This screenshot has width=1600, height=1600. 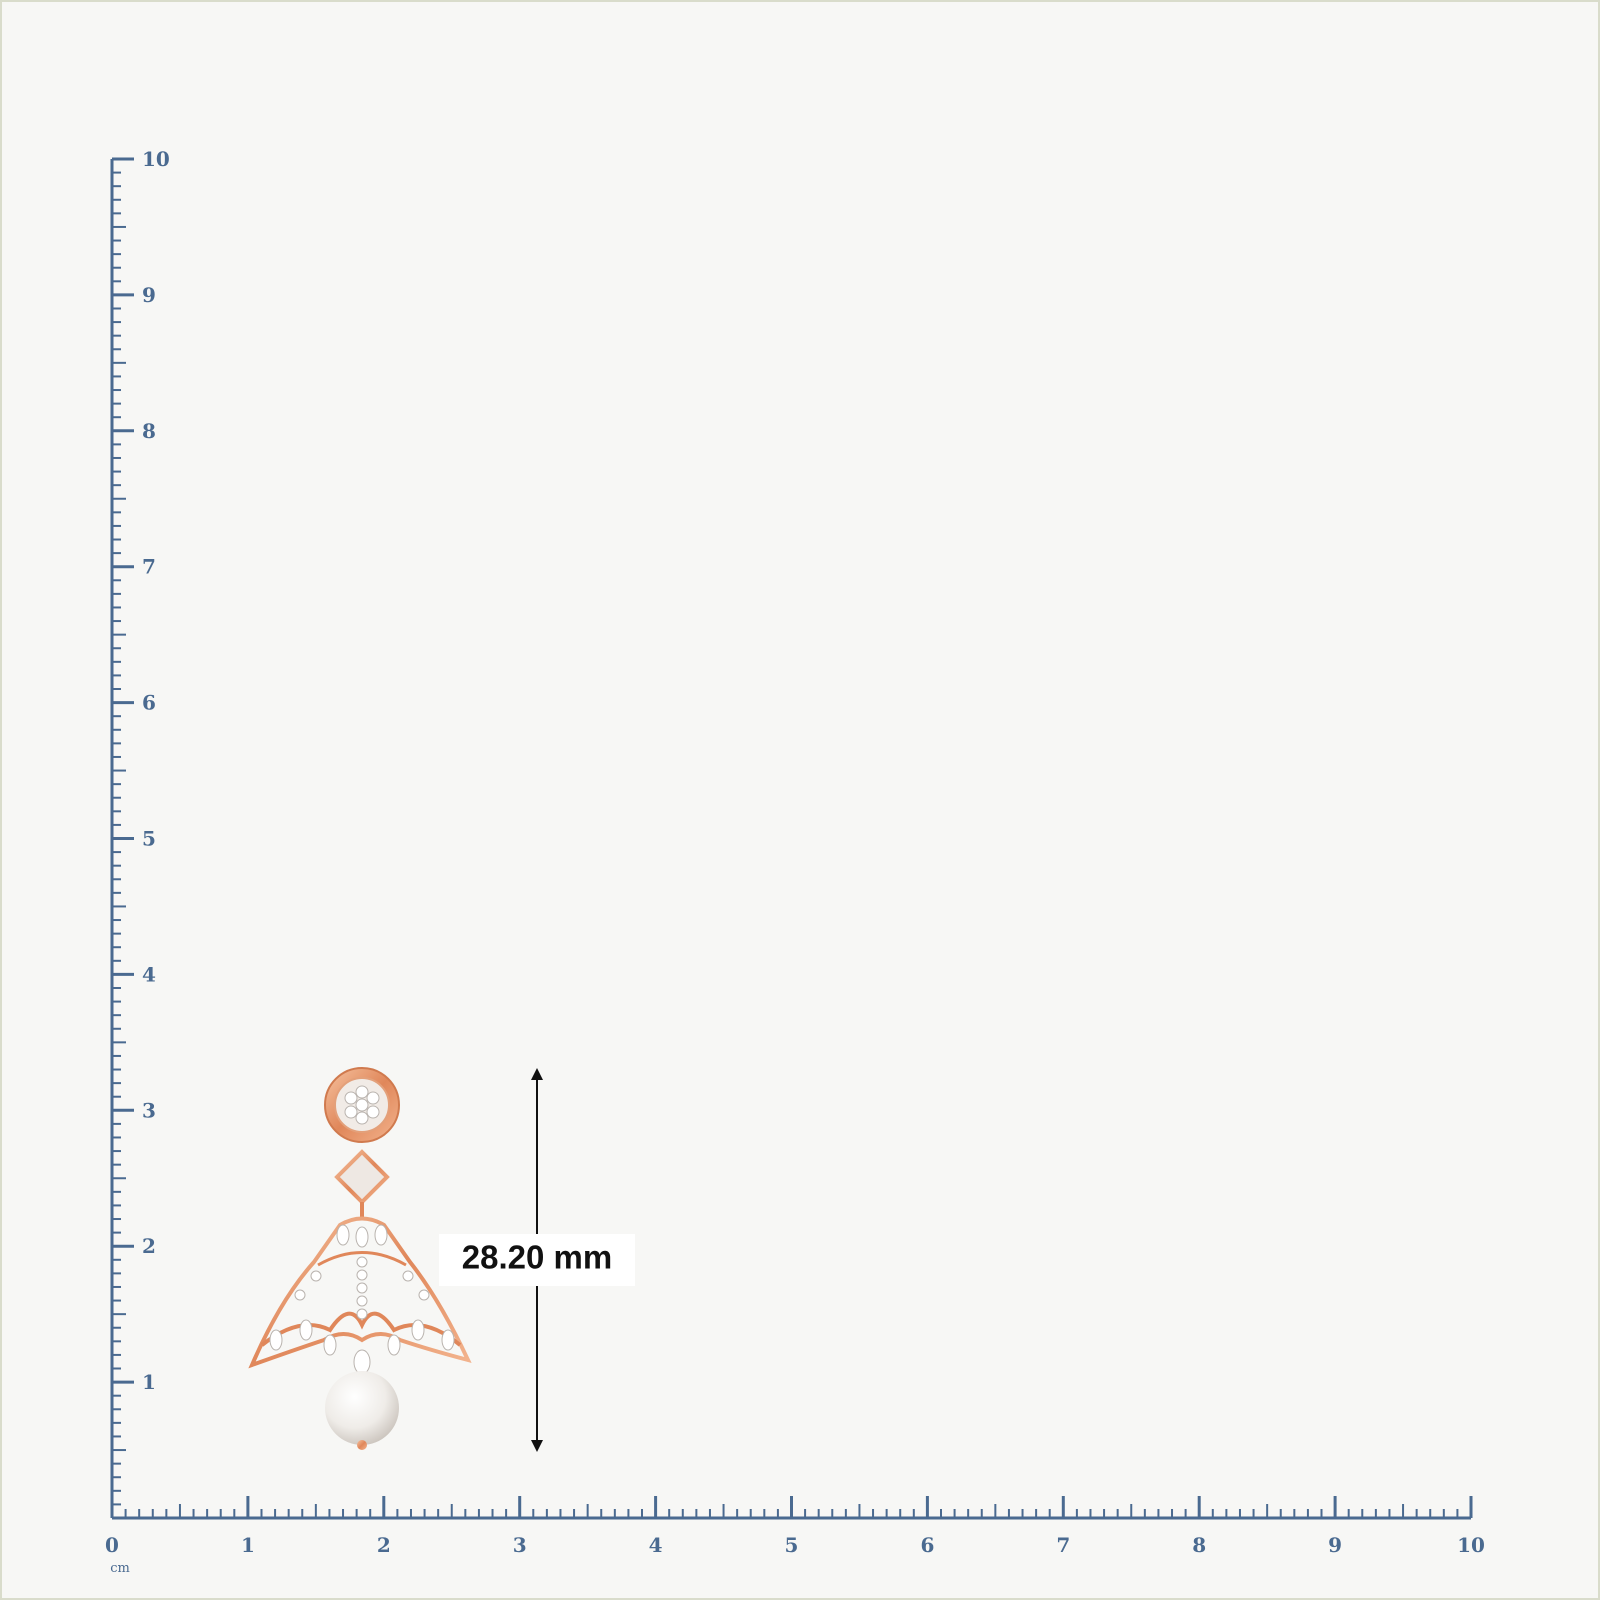 What do you see at coordinates (927, 1545) in the screenshot?
I see `x-tick-label: 6` at bounding box center [927, 1545].